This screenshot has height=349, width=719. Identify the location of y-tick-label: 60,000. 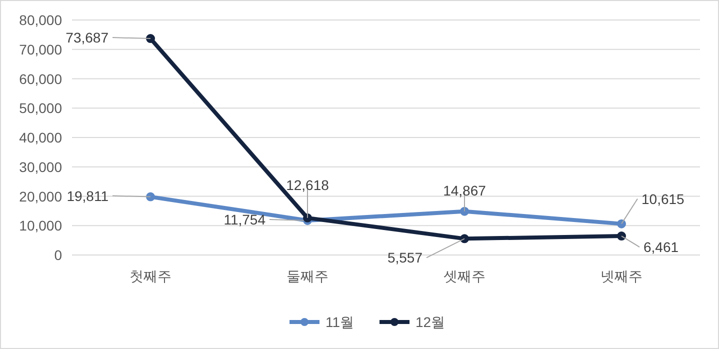
(40, 78).